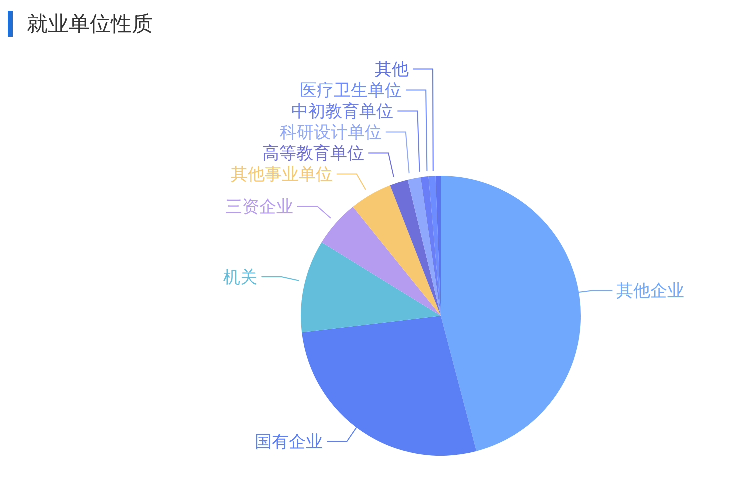  Describe the element at coordinates (281, 175) in the screenshot. I see `slice-label: 其他事业单位` at that location.